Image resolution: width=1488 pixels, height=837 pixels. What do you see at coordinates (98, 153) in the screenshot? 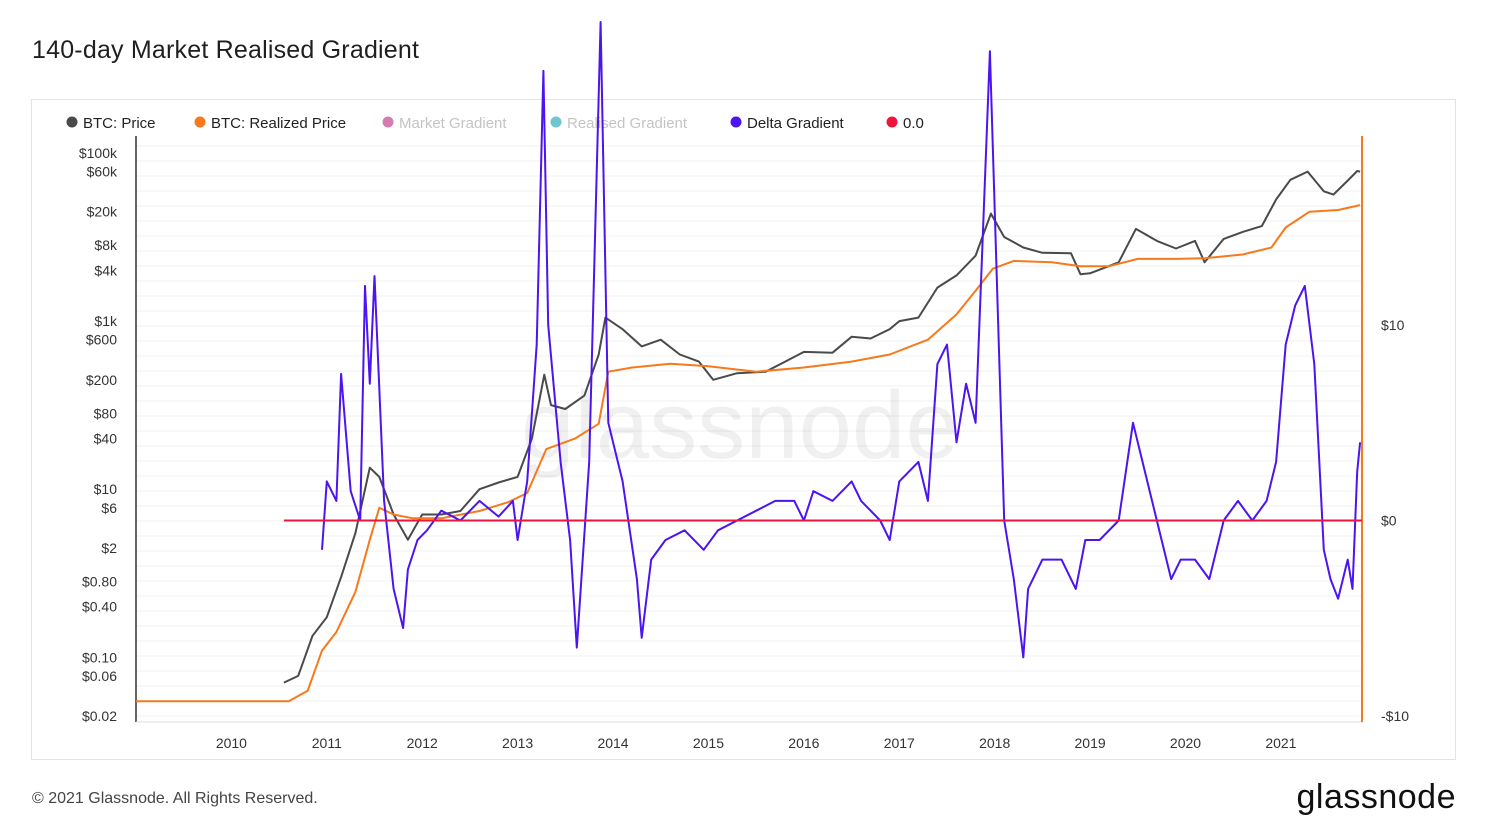
I see `y-left-tick-label: $100k` at bounding box center [98, 153].